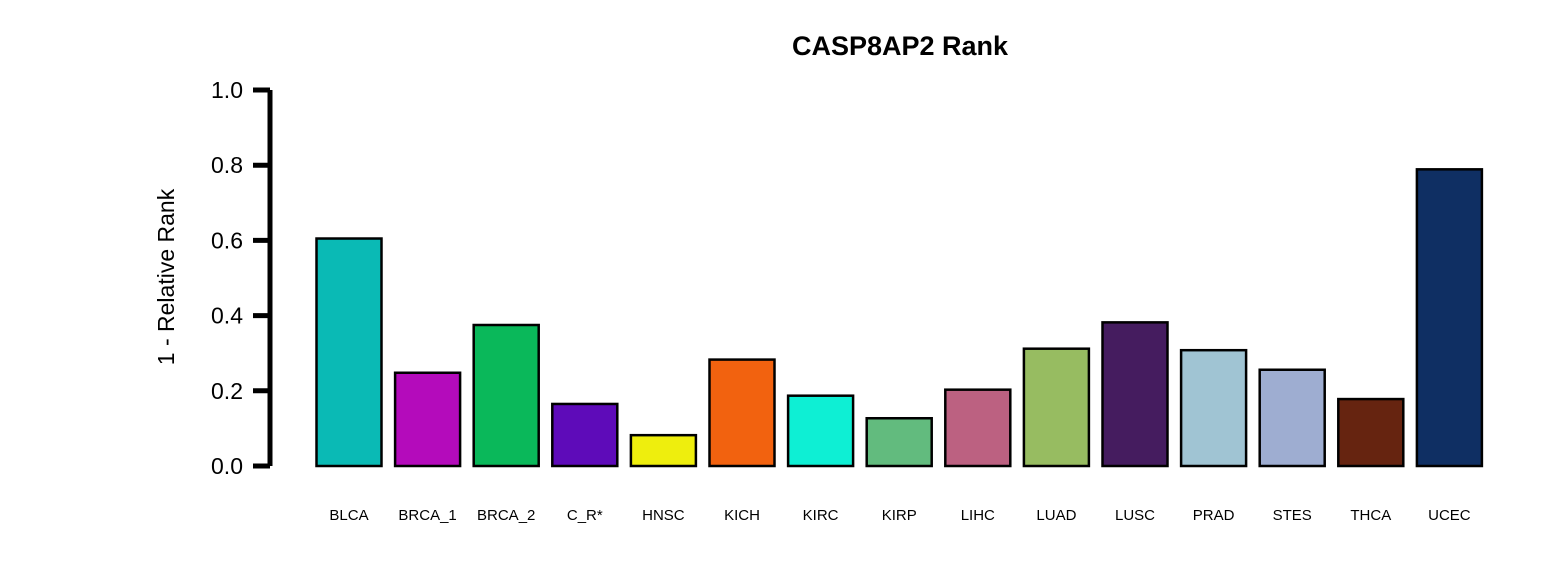 The width and height of the screenshot is (1560, 586). Describe the element at coordinates (242, 278) in the screenshot. I see `y-axis: 0.0 0.2 0.4 0.6 0.8 1.0` at that location.